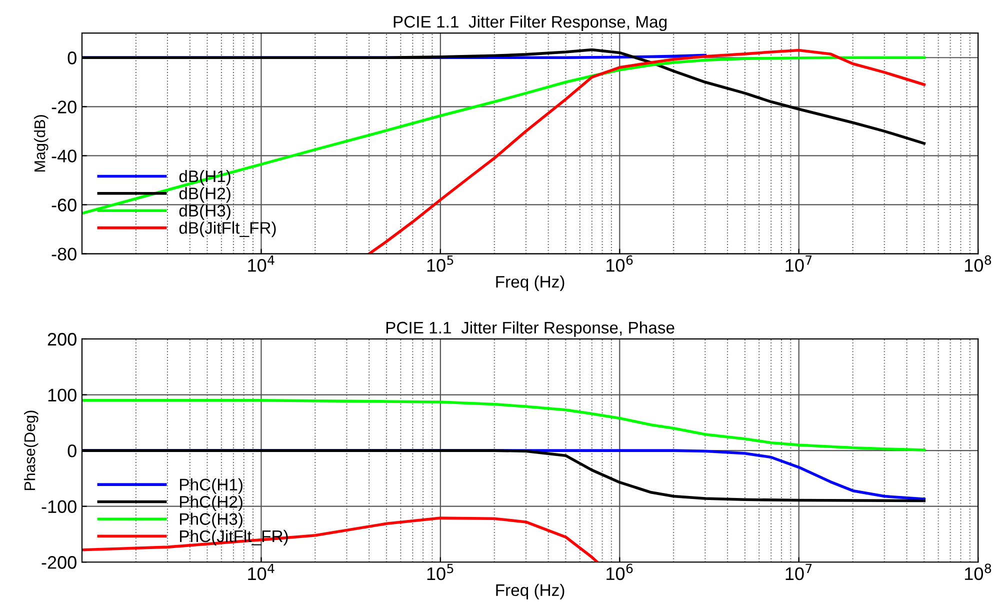 The height and width of the screenshot is (613, 995). What do you see at coordinates (530, 329) in the screenshot?
I see `chart-title: PCIE 1.1 Jitter Filter Response, Phase` at bounding box center [530, 329].